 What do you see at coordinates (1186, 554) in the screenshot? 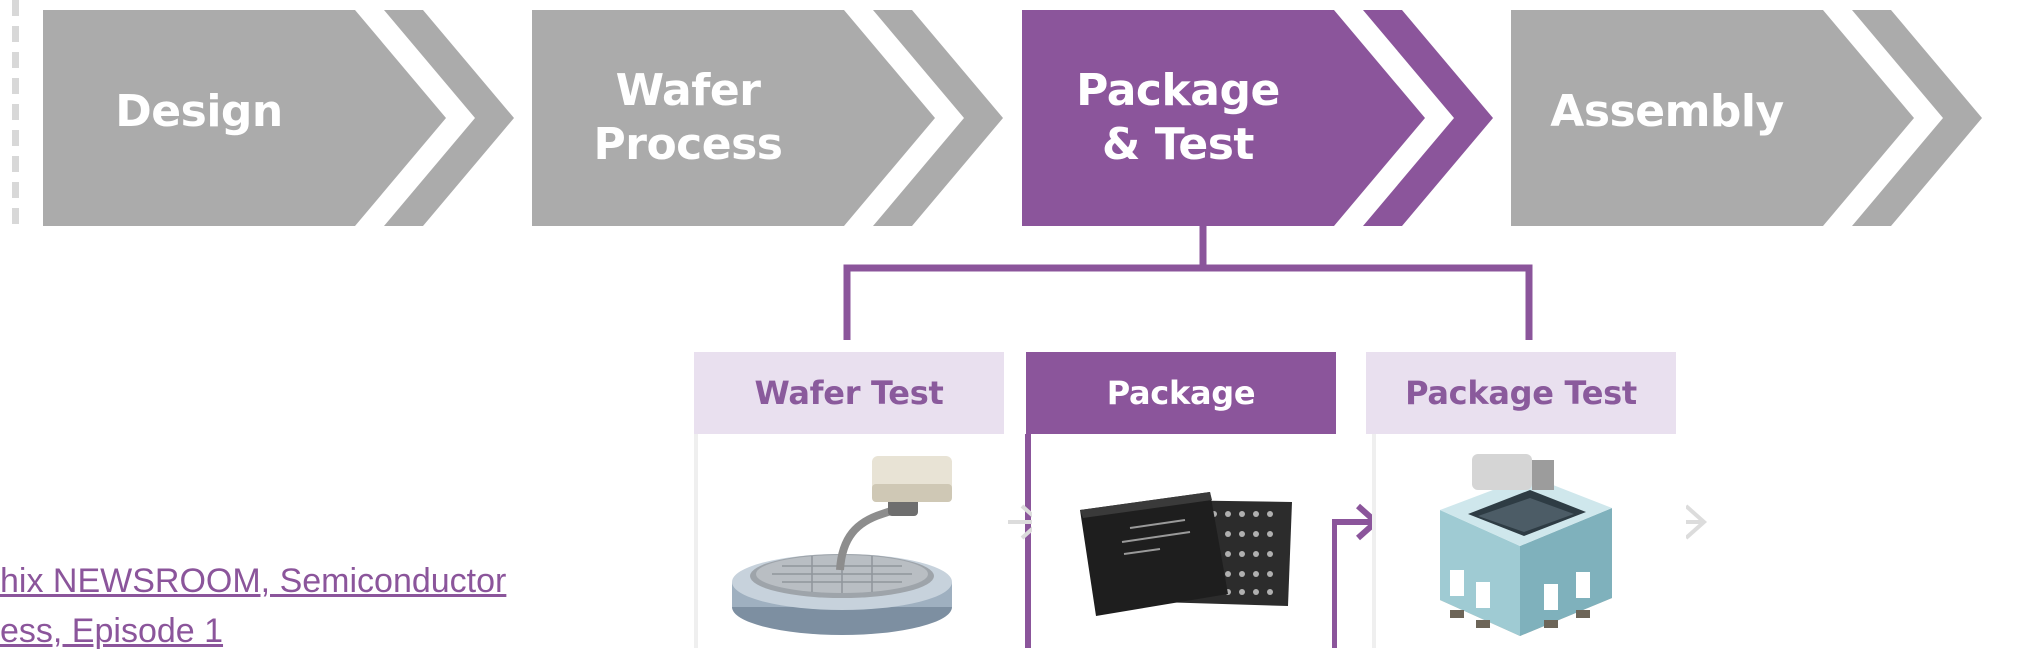
I see `memory-chip-icon` at bounding box center [1186, 554].